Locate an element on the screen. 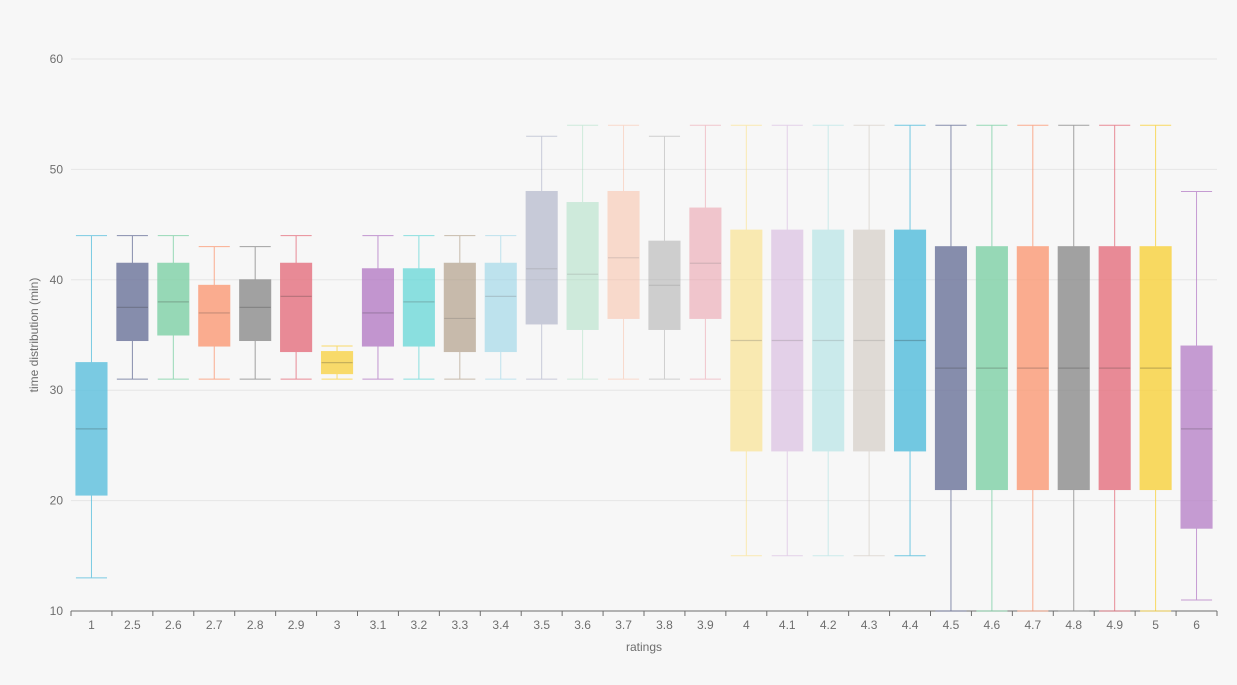 The height and width of the screenshot is (685, 1237). x-tick-label: 5 is located at coordinates (1155, 625).